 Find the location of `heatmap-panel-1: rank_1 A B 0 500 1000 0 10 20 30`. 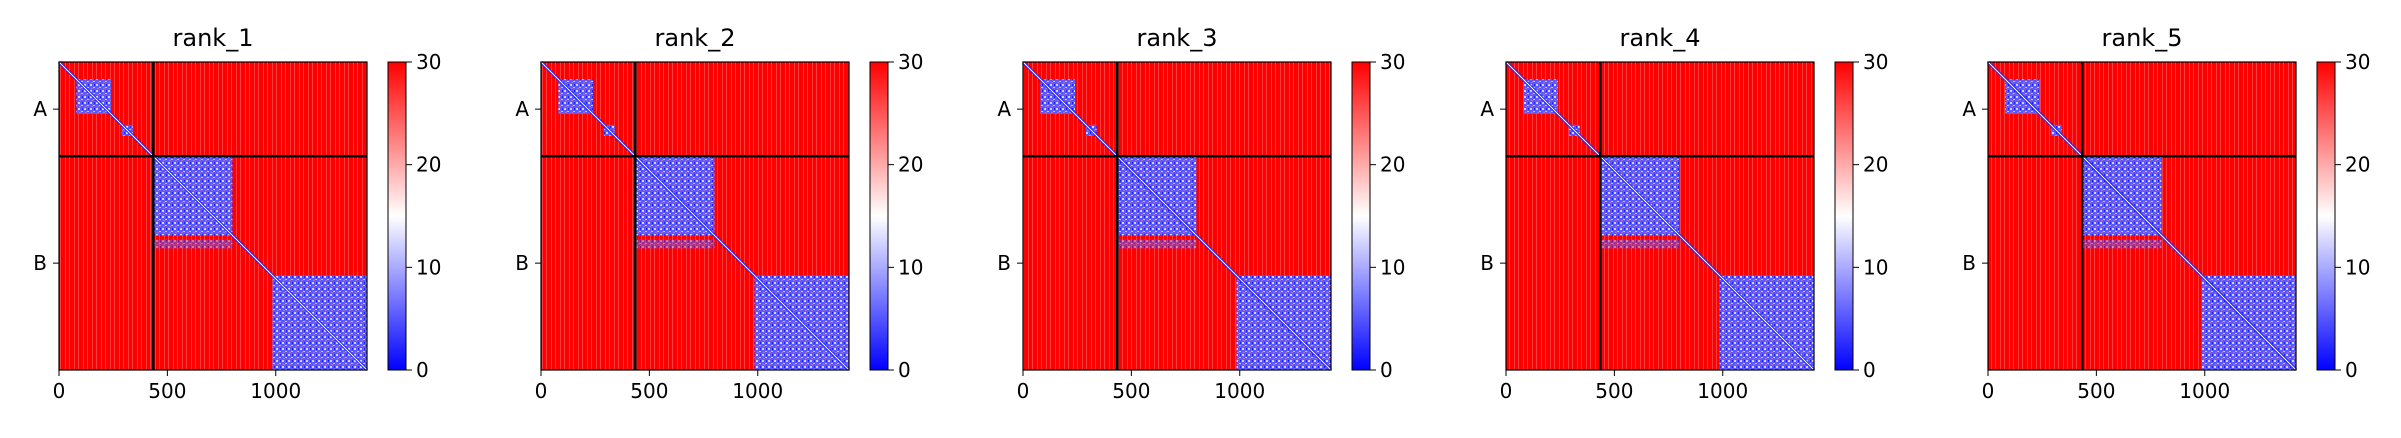

heatmap-panel-1: rank_1 A B 0 500 1000 0 10 20 30 is located at coordinates (237, 213).